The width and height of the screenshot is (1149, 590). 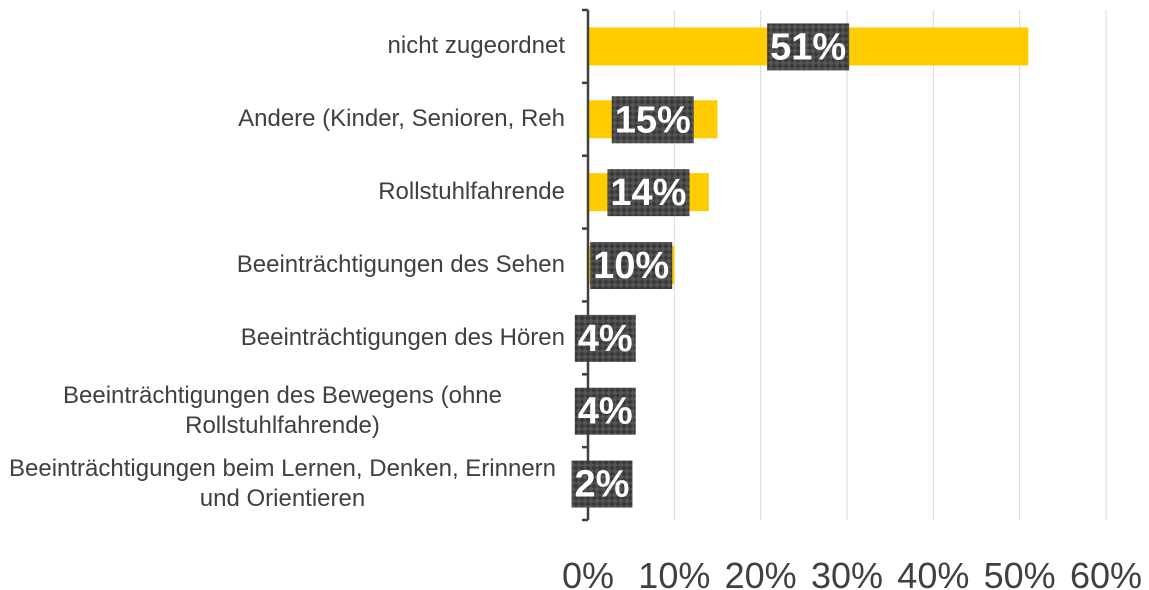 I want to click on y-tick-label: Beeinträchtigungen des Hören, so click(x=282, y=337).